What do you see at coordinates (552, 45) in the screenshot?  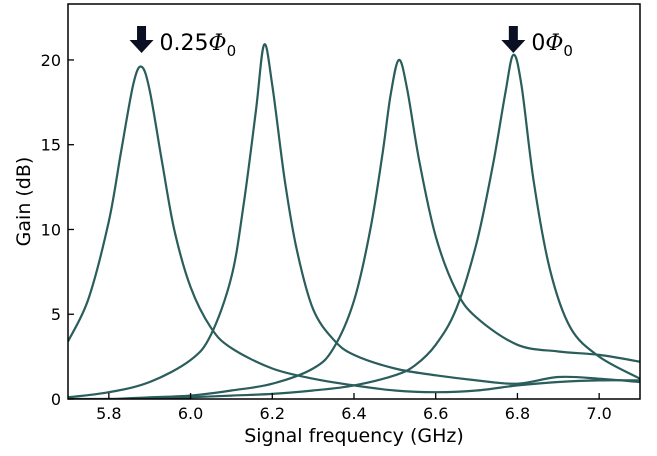 I see `annotation-label-2: 0Φ0` at bounding box center [552, 45].